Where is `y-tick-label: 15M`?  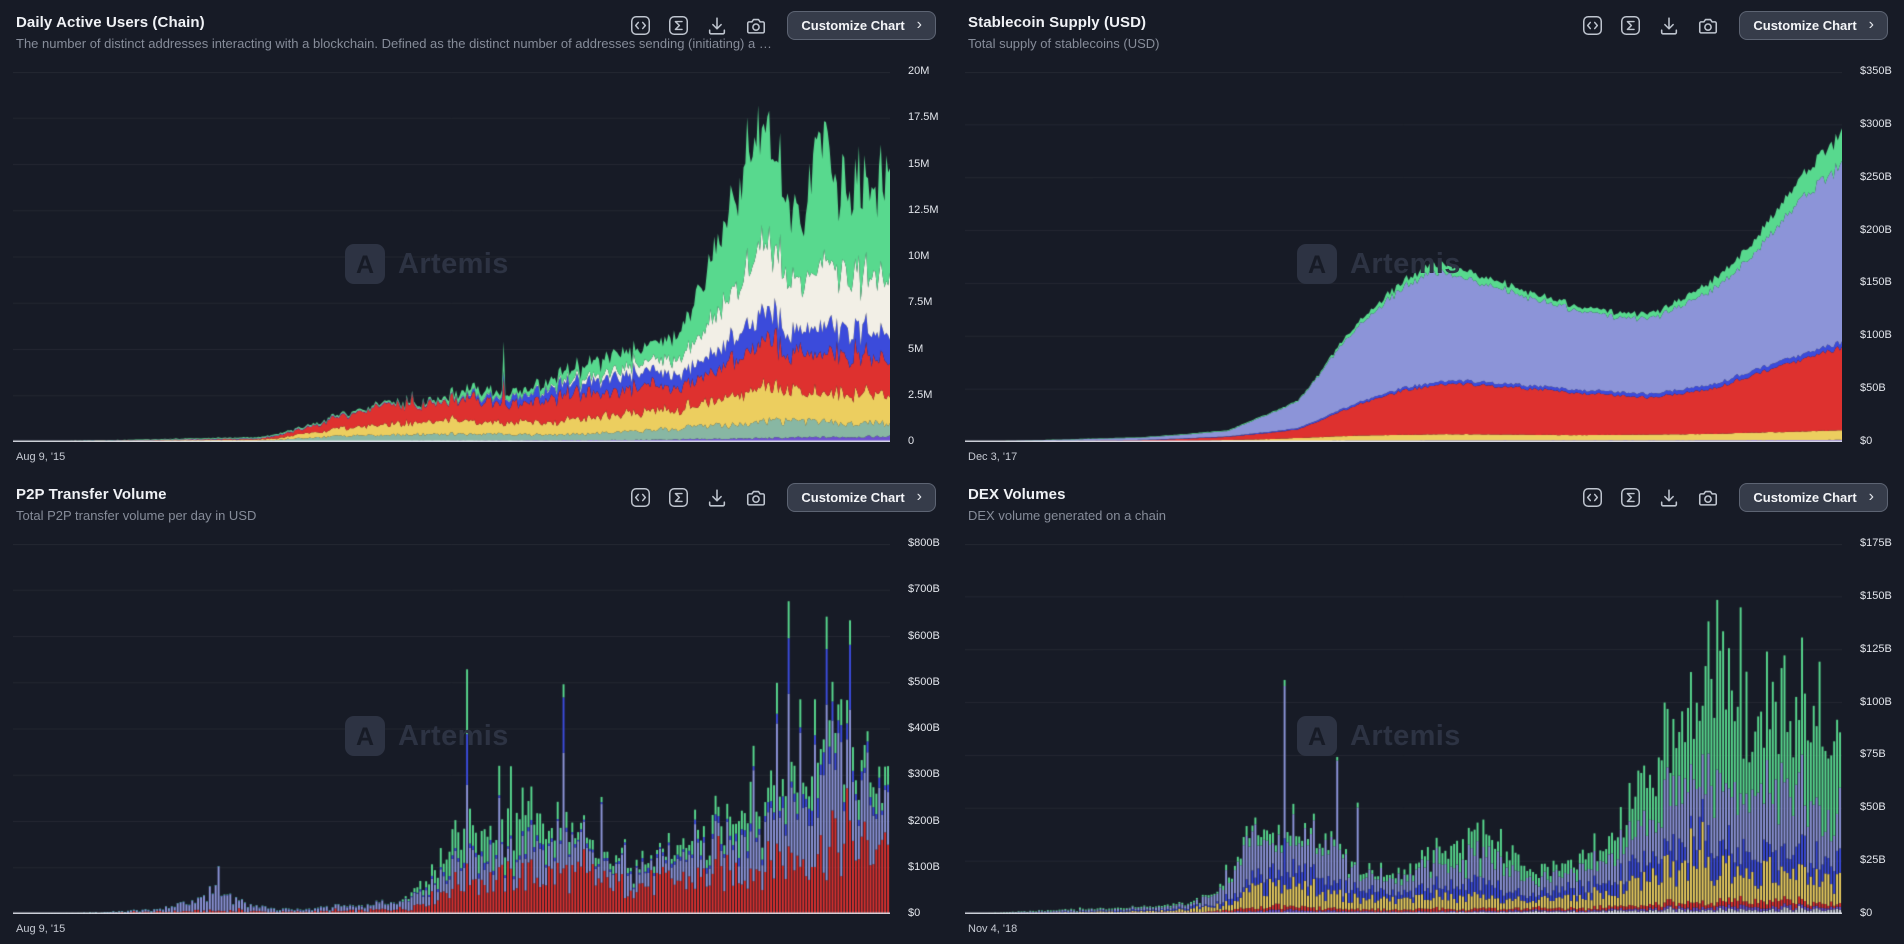
y-tick-label: 15M is located at coordinates (919, 163).